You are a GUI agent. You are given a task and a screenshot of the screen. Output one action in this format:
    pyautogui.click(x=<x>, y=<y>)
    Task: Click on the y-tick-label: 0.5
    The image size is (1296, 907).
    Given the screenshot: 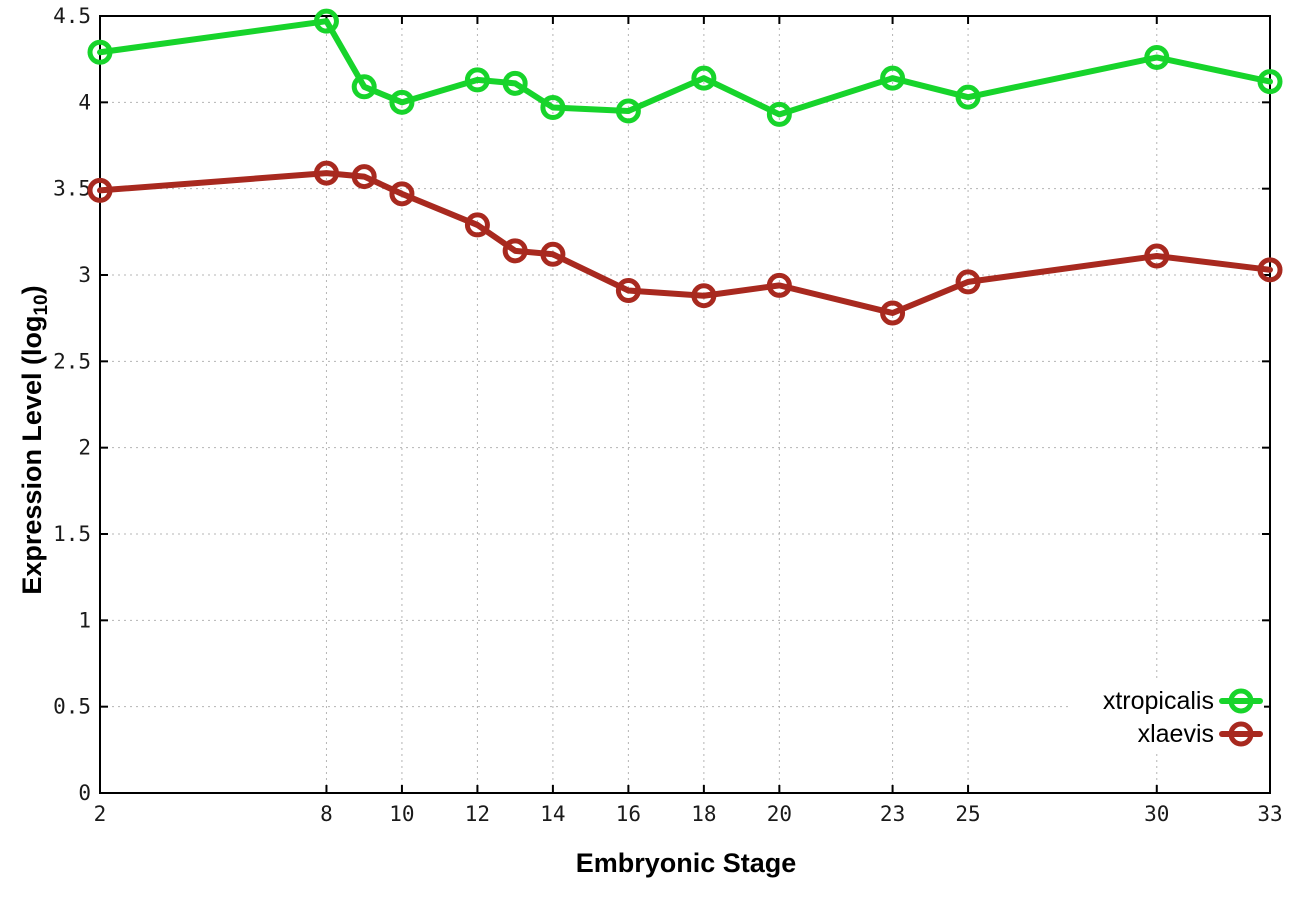 What is the action you would take?
    pyautogui.click(x=72, y=707)
    